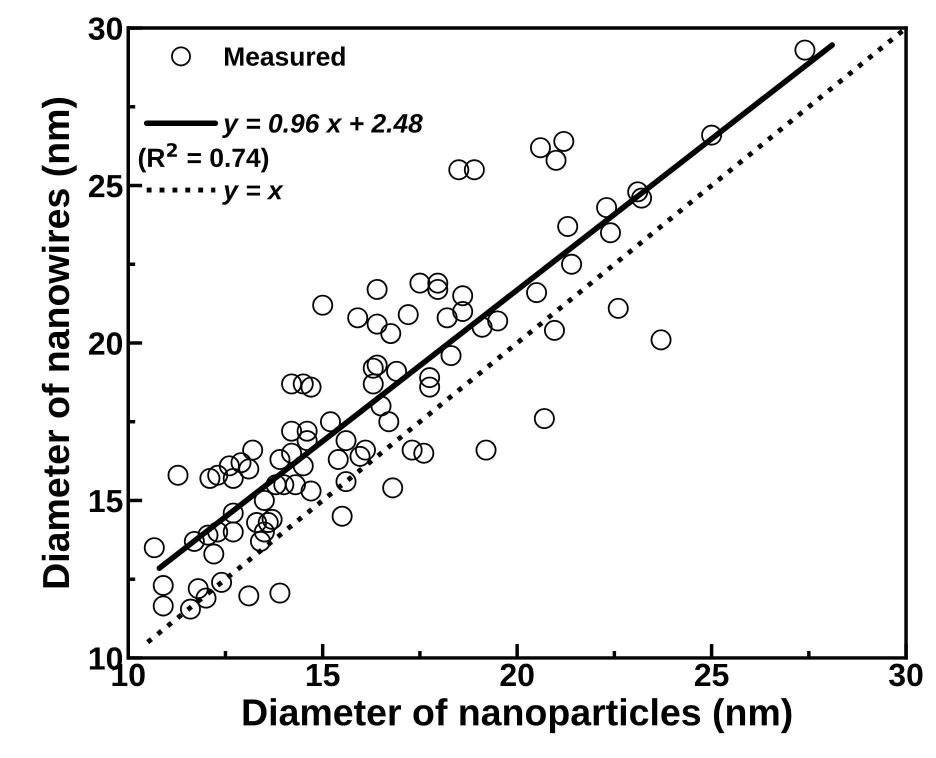 The image size is (936, 758). What do you see at coordinates (711, 675) in the screenshot?
I see `x-tick-label: 25` at bounding box center [711, 675].